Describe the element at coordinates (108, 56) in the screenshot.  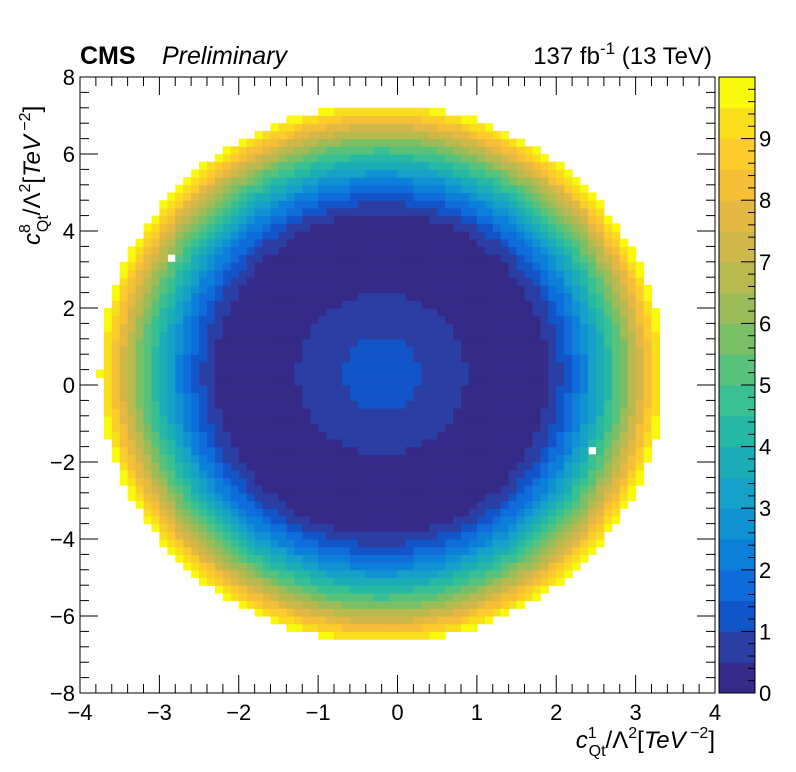
I see `experiment-label: CMS` at that location.